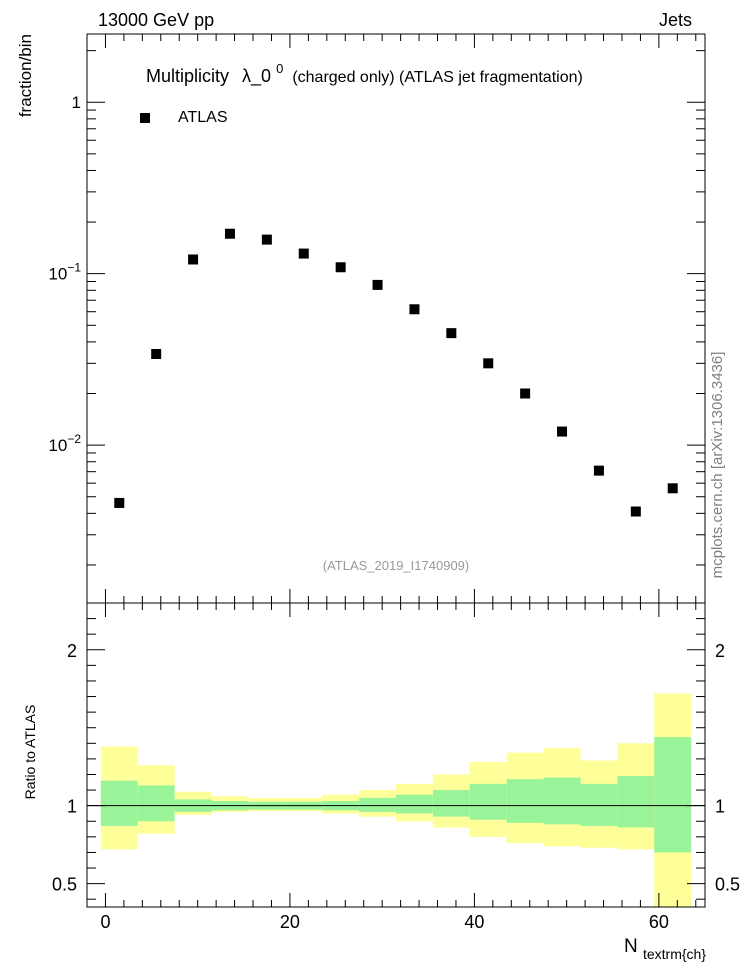  What do you see at coordinates (256, 76) in the screenshot?
I see `title-symbol: λ_0` at bounding box center [256, 76].